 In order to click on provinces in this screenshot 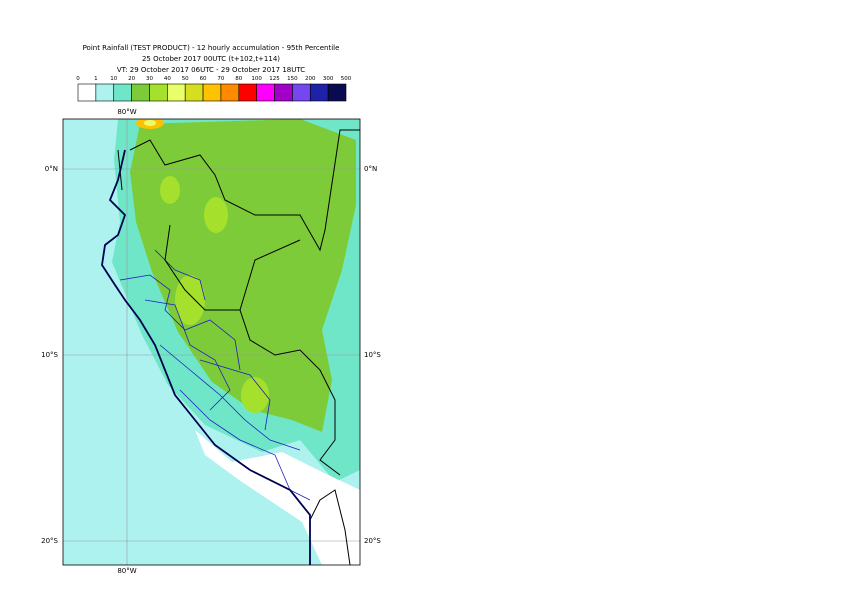, I will do `click(215, 375)`.